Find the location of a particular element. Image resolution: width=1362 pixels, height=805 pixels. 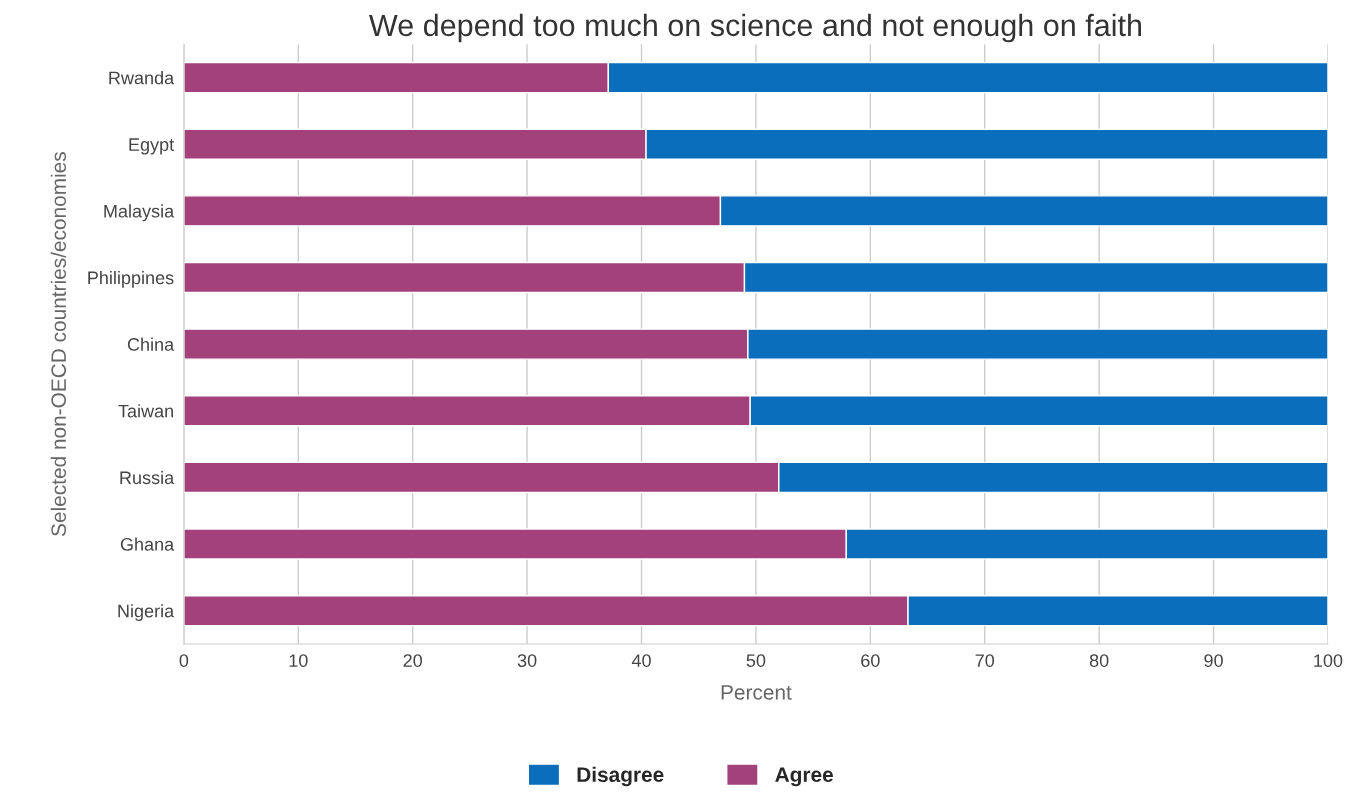

x-tick-label: 40 is located at coordinates (641, 660).